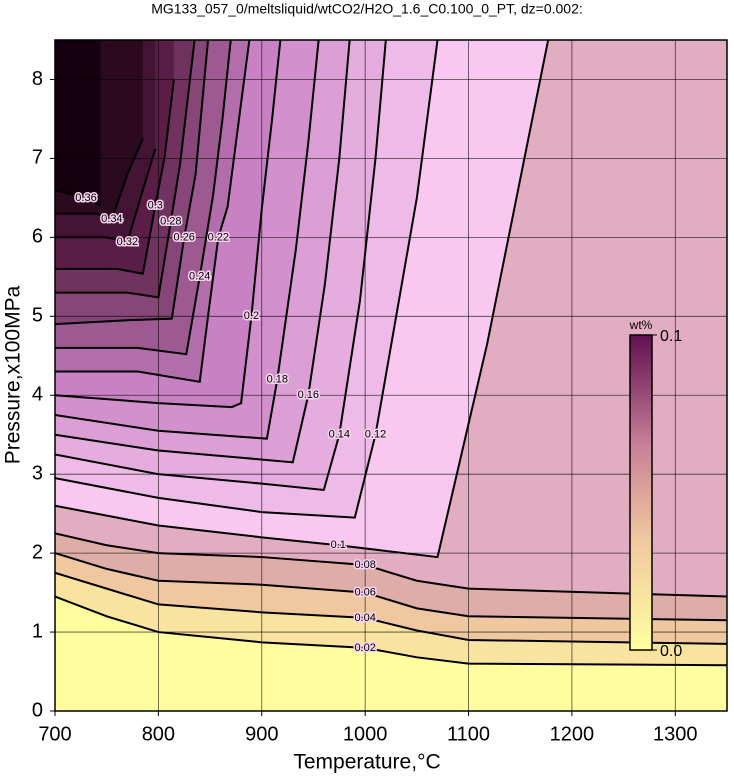  I want to click on x-tick-label: 700, so click(54, 734).